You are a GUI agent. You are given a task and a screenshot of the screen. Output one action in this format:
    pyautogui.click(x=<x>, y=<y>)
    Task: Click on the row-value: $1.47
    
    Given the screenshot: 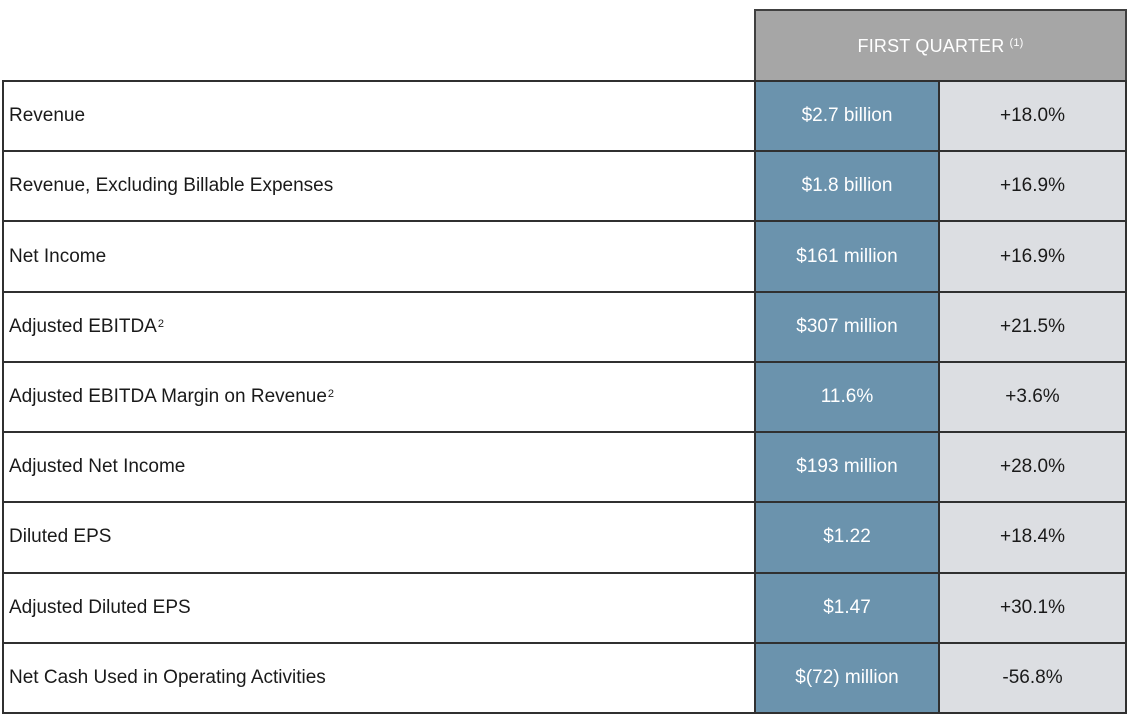 What is the action you would take?
    pyautogui.click(x=847, y=607)
    